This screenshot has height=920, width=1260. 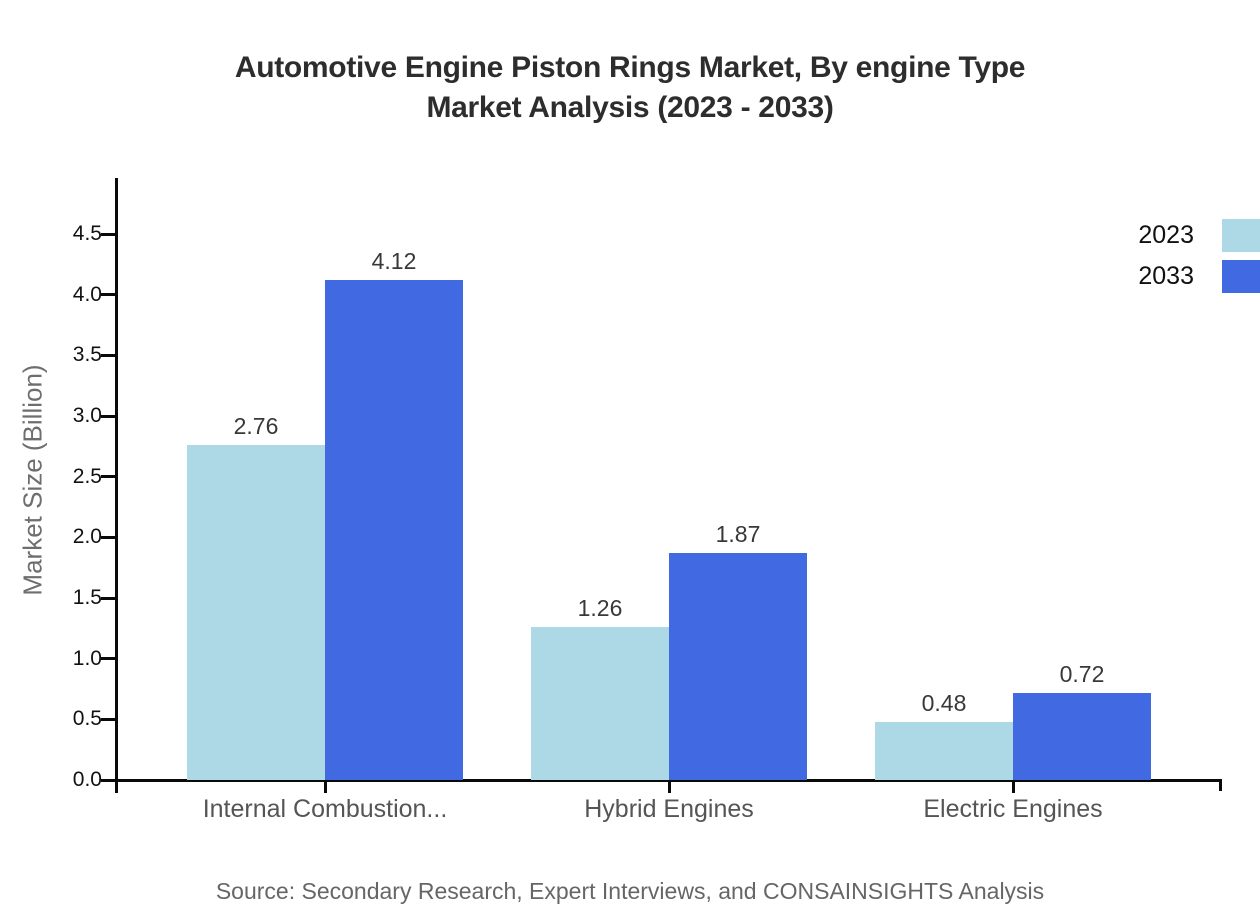 I want to click on legend-item-2023: 2023, so click(x=1199, y=235).